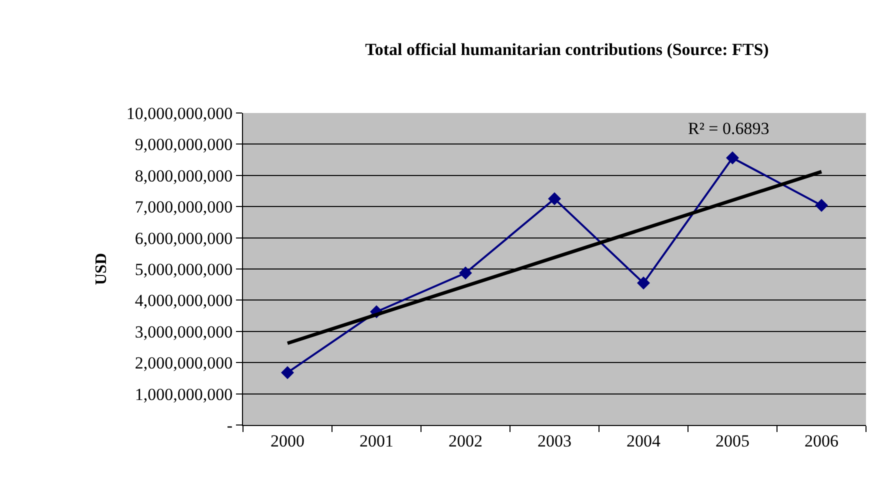  What do you see at coordinates (183, 176) in the screenshot?
I see `y-tick-label: 8,000,000,000` at bounding box center [183, 176].